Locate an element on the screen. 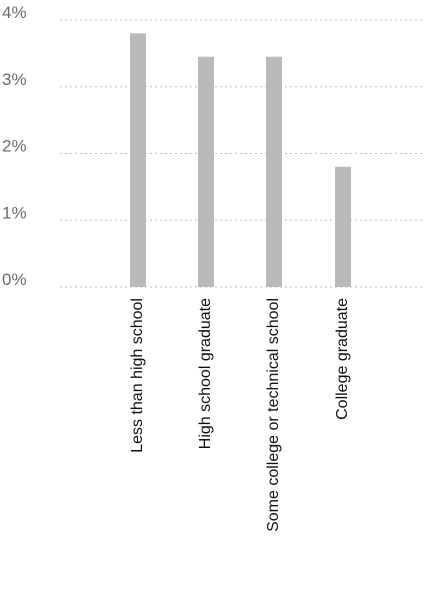 This screenshot has width=431, height=599. y-tick-label: 4% is located at coordinates (14, 12).